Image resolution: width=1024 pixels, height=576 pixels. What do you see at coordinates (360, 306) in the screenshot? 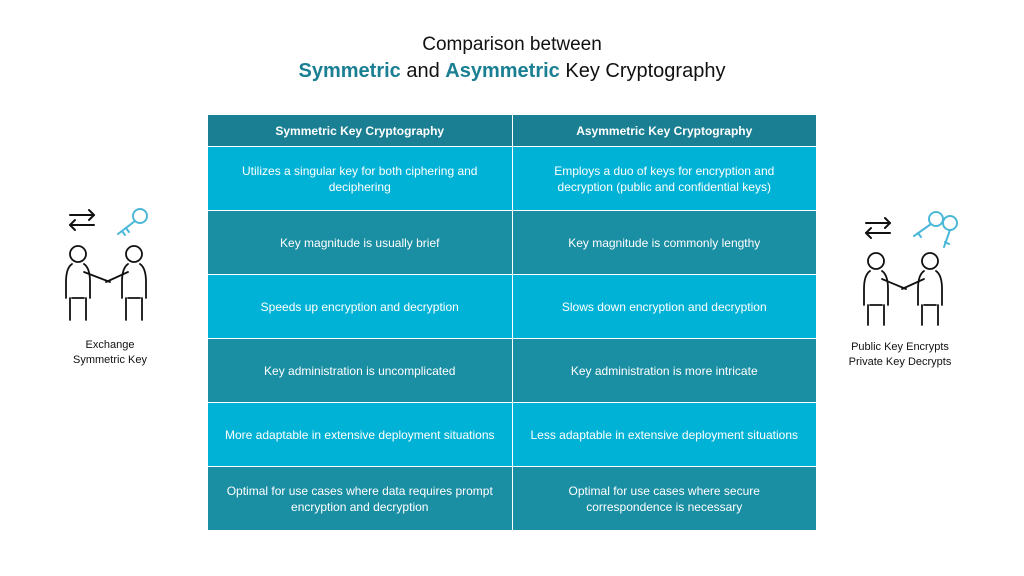
I see `symmetric-cell: Speeds up encryption and decryption` at bounding box center [360, 306].